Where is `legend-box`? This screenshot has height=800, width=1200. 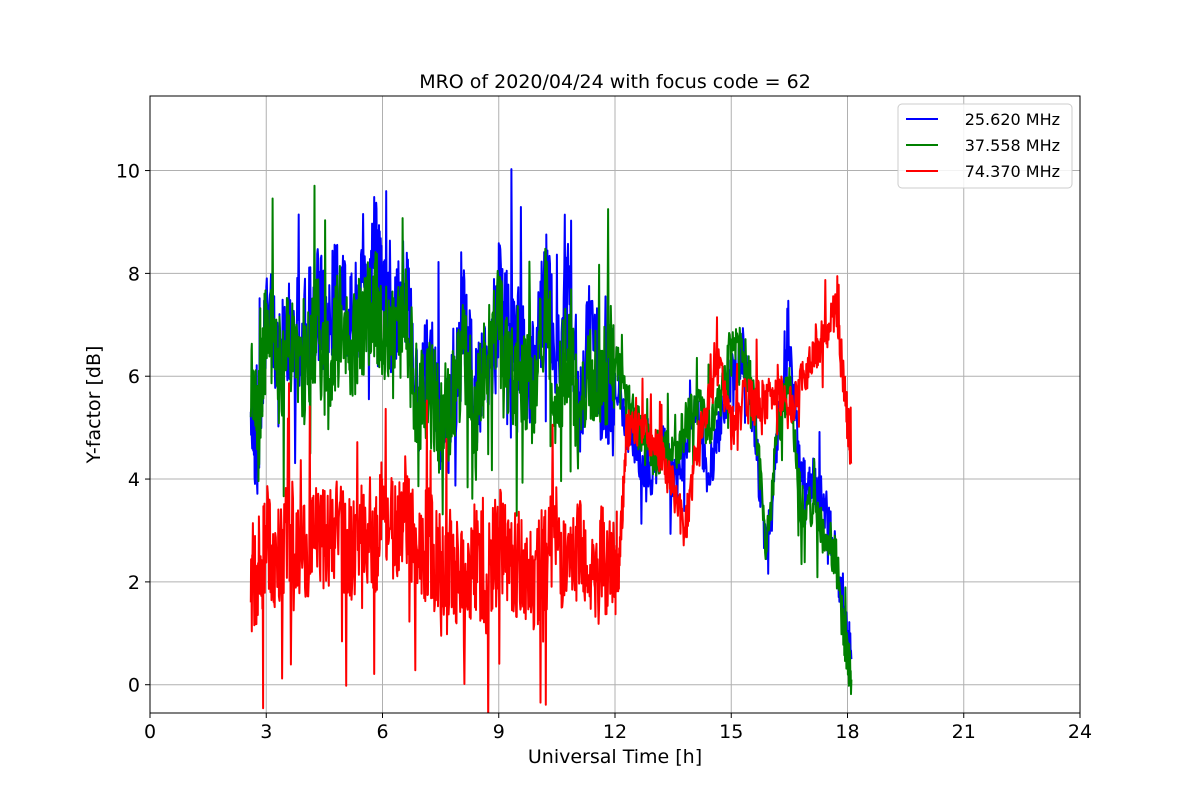
legend-box is located at coordinates (985, 146).